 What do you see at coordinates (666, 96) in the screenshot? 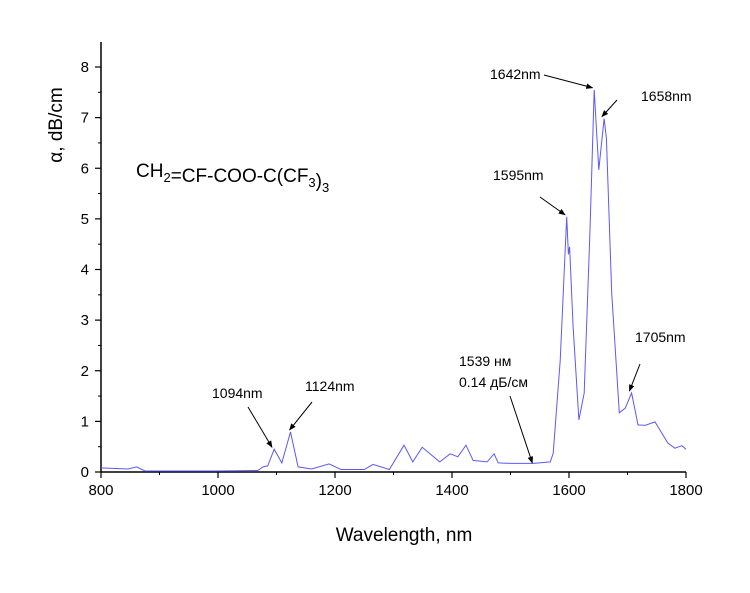
I see `annotation-label: 1658nm` at bounding box center [666, 96].